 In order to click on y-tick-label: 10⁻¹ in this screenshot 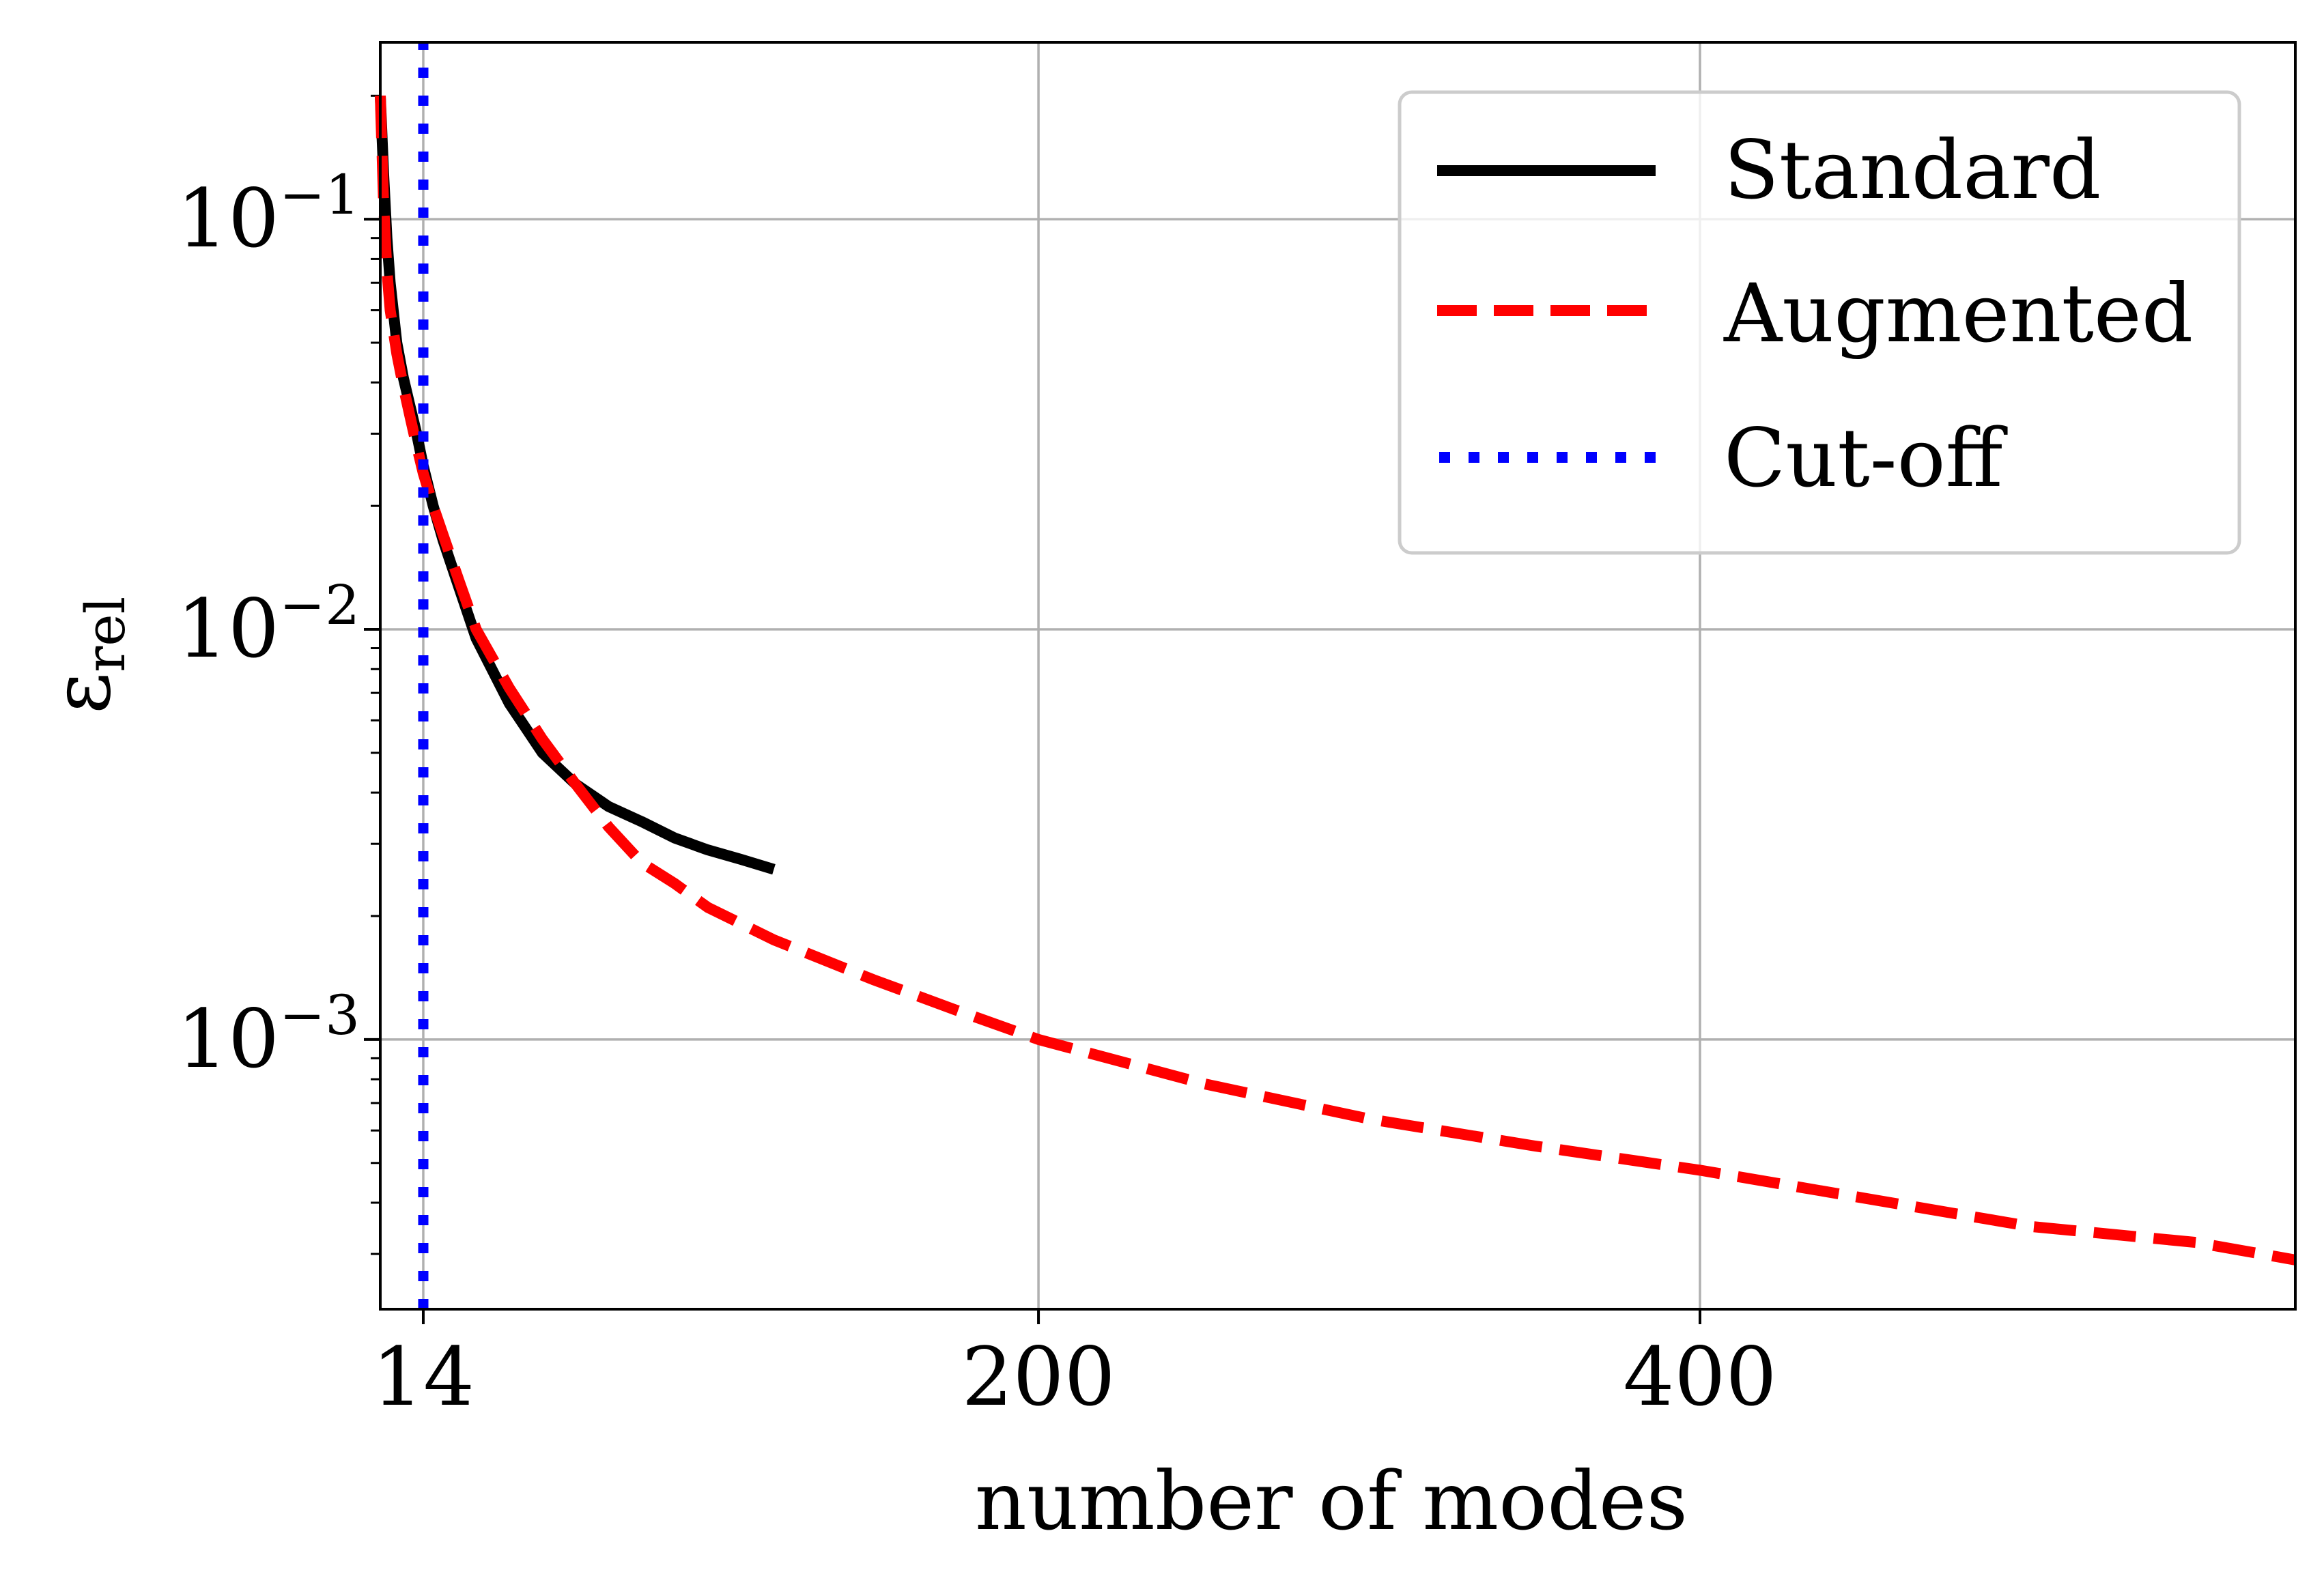, I will do `click(269, 214)`.